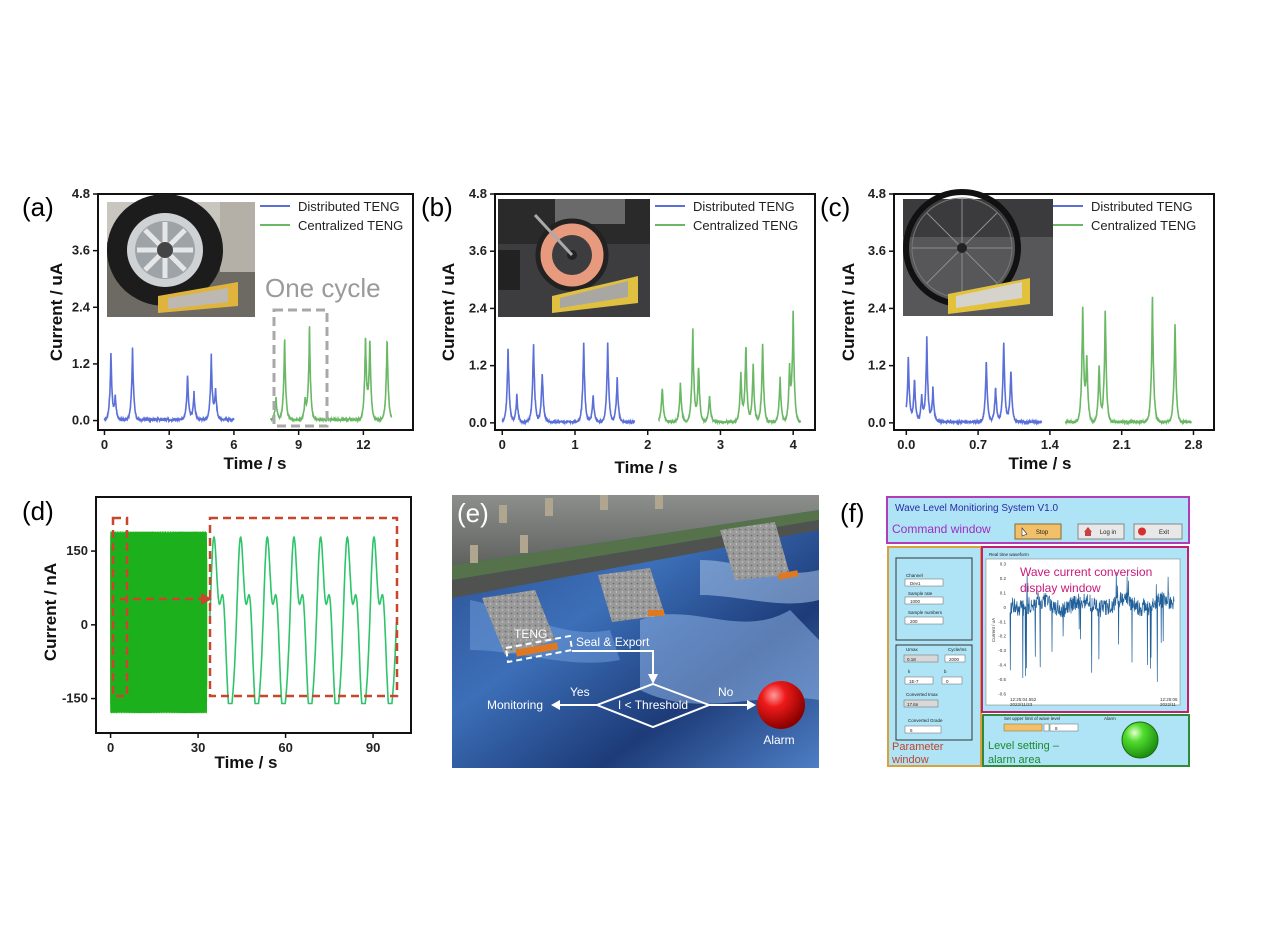 Image resolution: width=1269 pixels, height=952 pixels. Describe the element at coordinates (924, 620) in the screenshot. I see `sample-numbers-input` at that location.